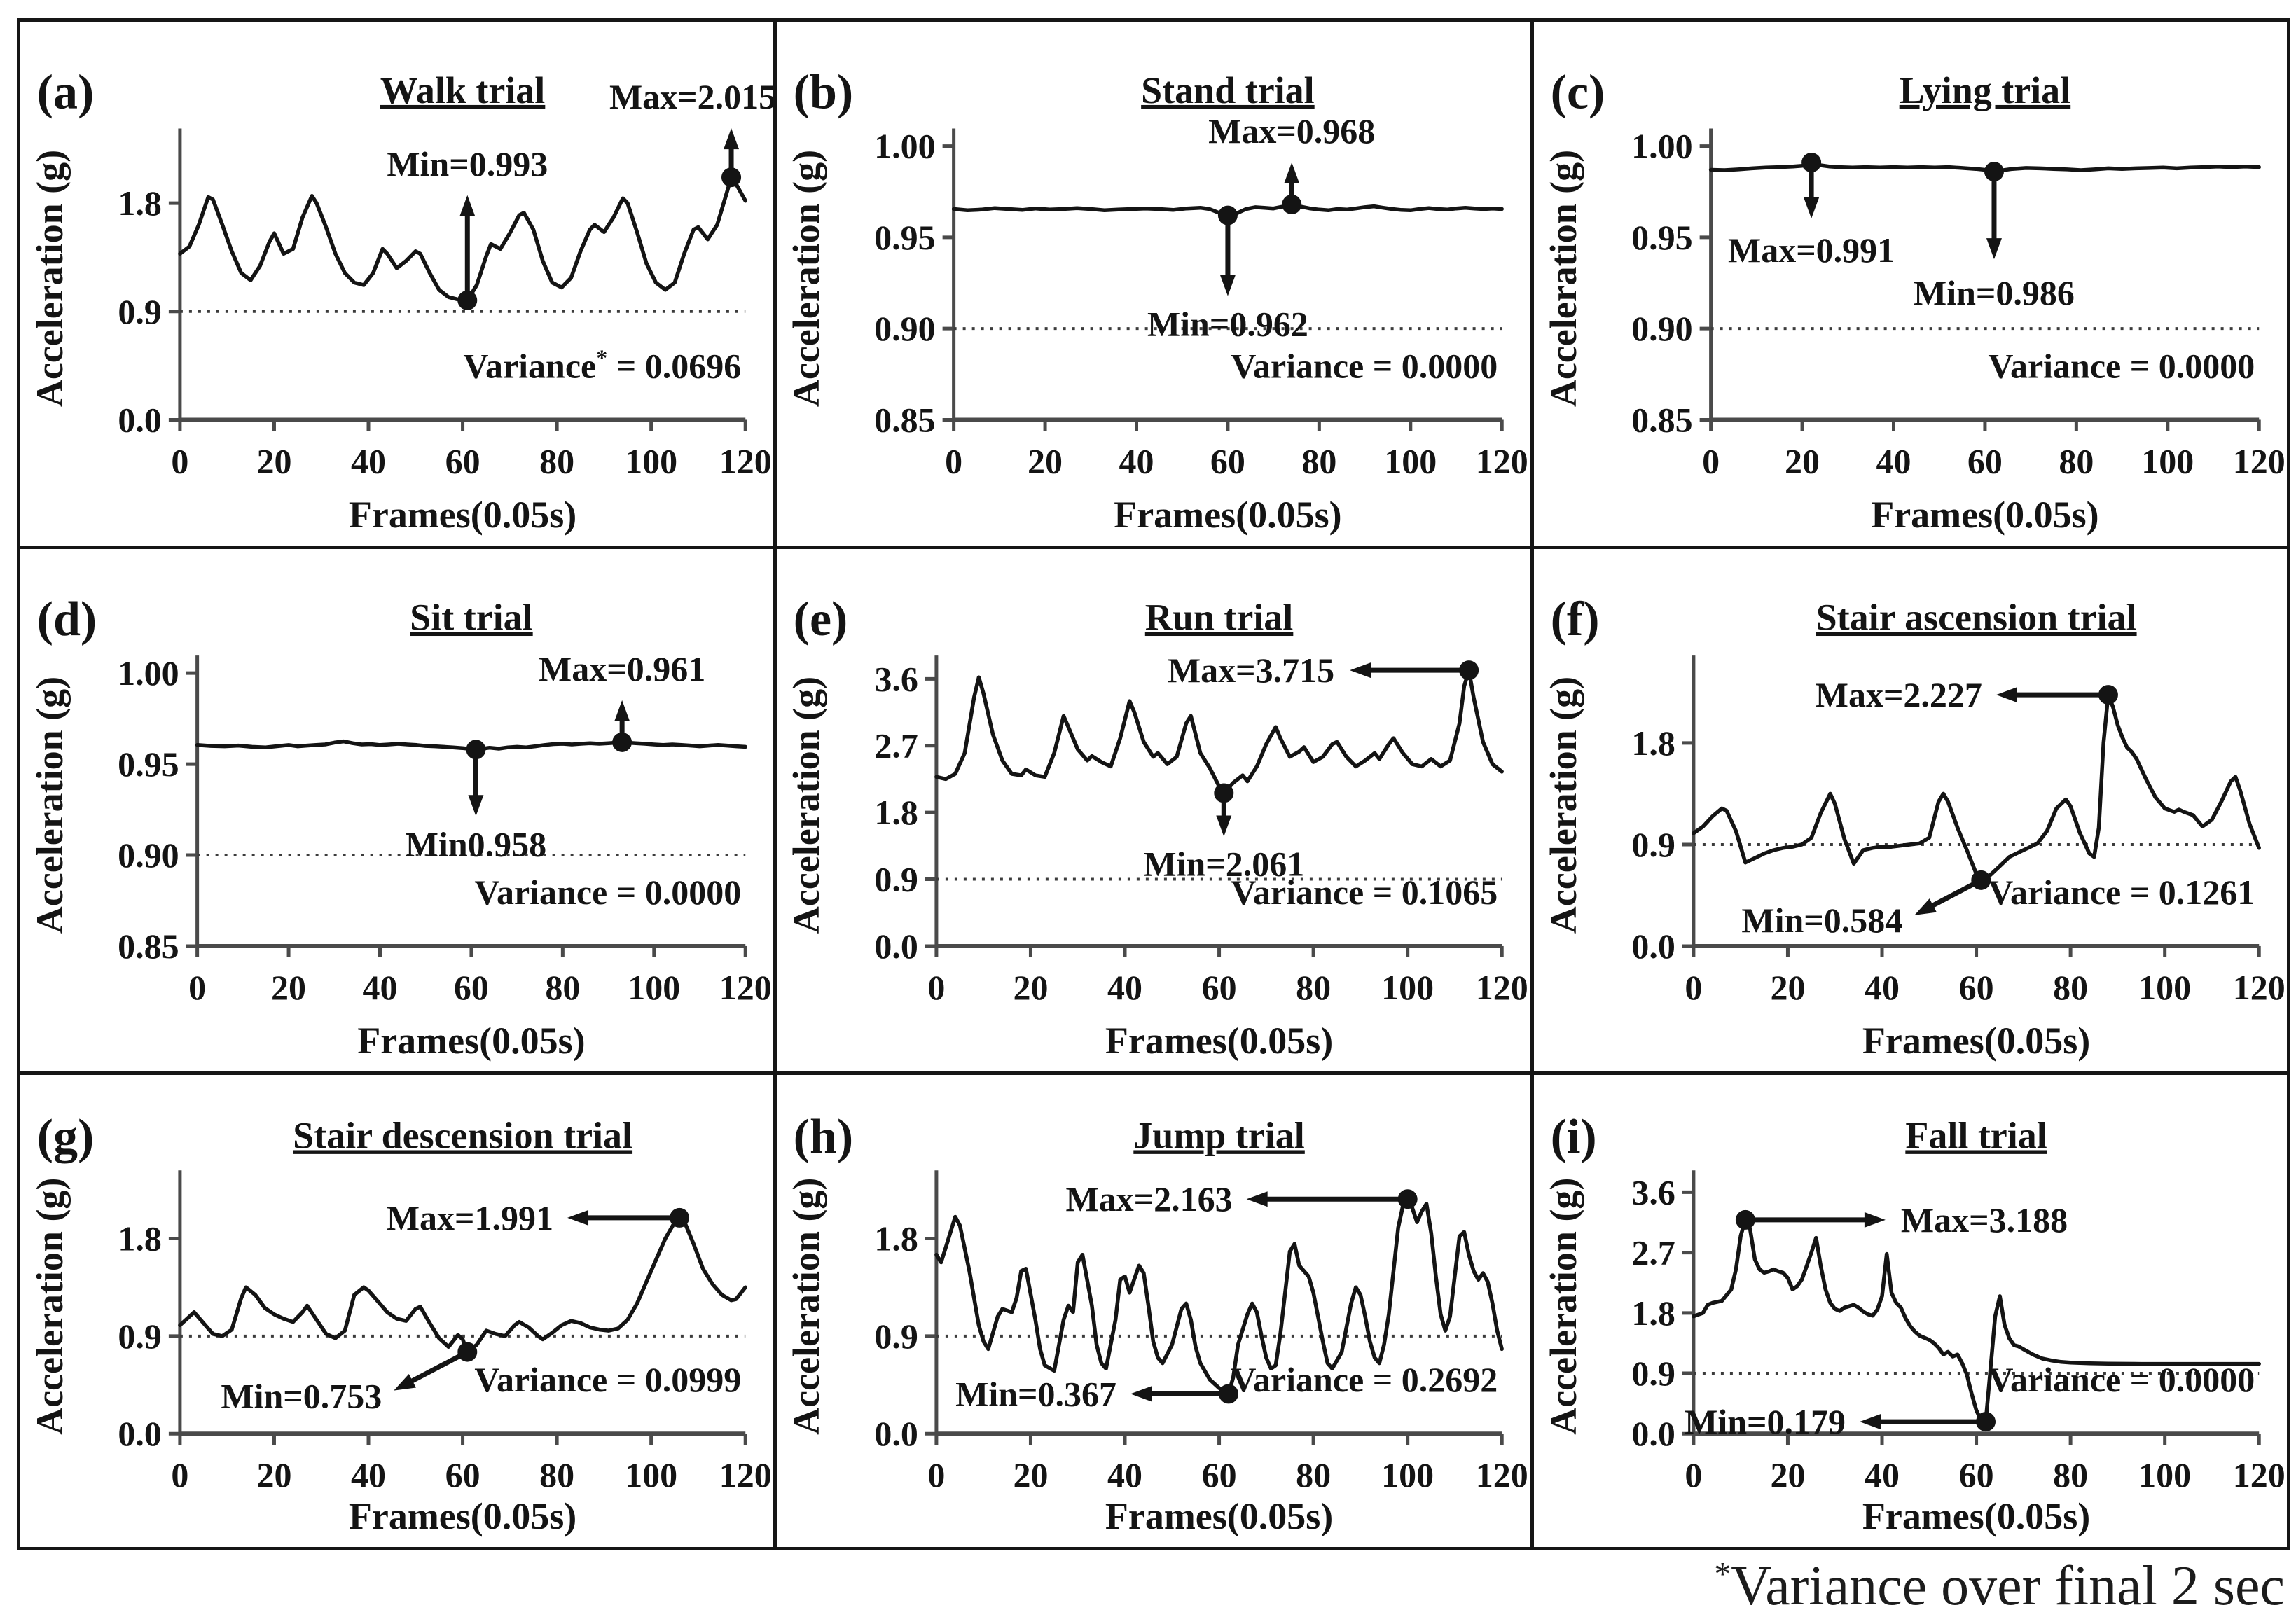 This screenshot has height=1624, width=2296. Describe the element at coordinates (1898, 694) in the screenshot. I see `max-label: Max=2.227` at that location.